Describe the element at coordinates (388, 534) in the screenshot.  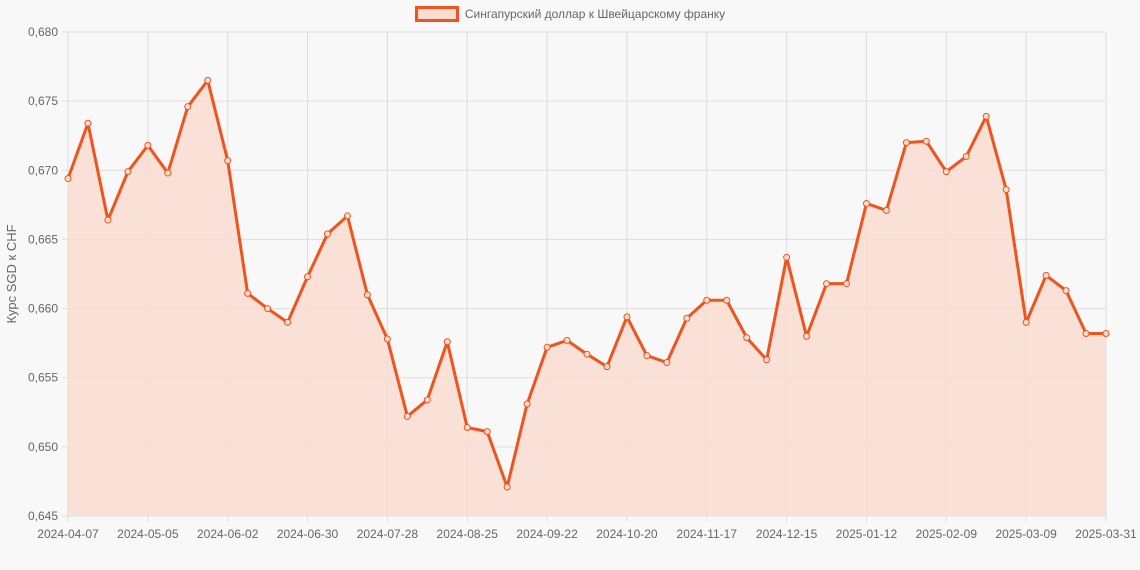
I see `x-tick-label: 2024-07-28` at that location.